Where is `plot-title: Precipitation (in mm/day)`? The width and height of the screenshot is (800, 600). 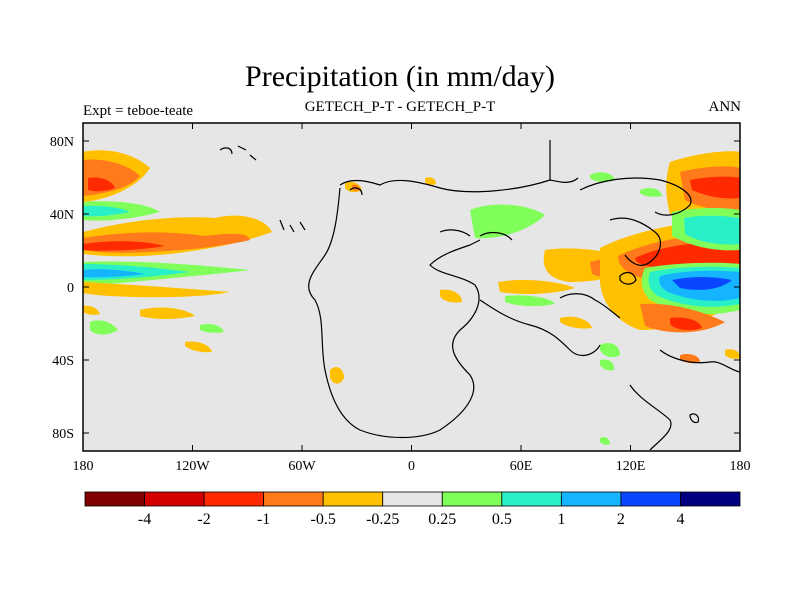 plot-title: Precipitation (in mm/day) is located at coordinates (400, 76).